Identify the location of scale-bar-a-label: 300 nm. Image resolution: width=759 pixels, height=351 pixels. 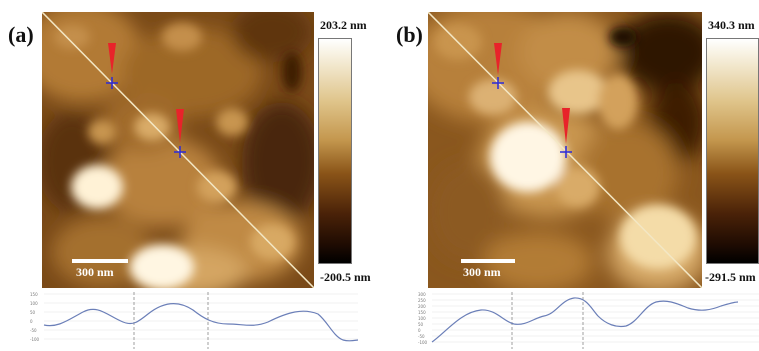
(95, 272).